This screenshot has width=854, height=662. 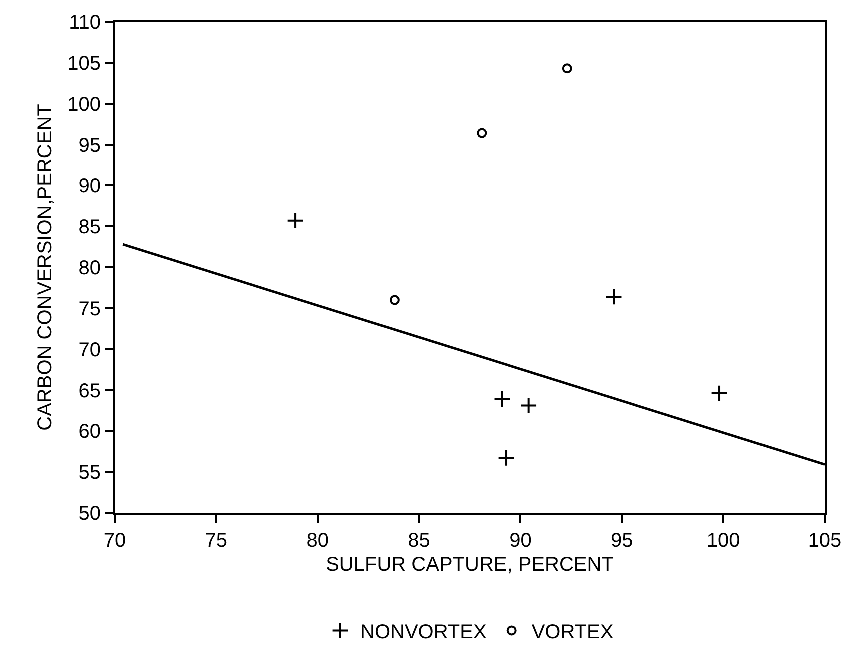 I want to click on y-tick-label: 110, so click(x=85, y=23).